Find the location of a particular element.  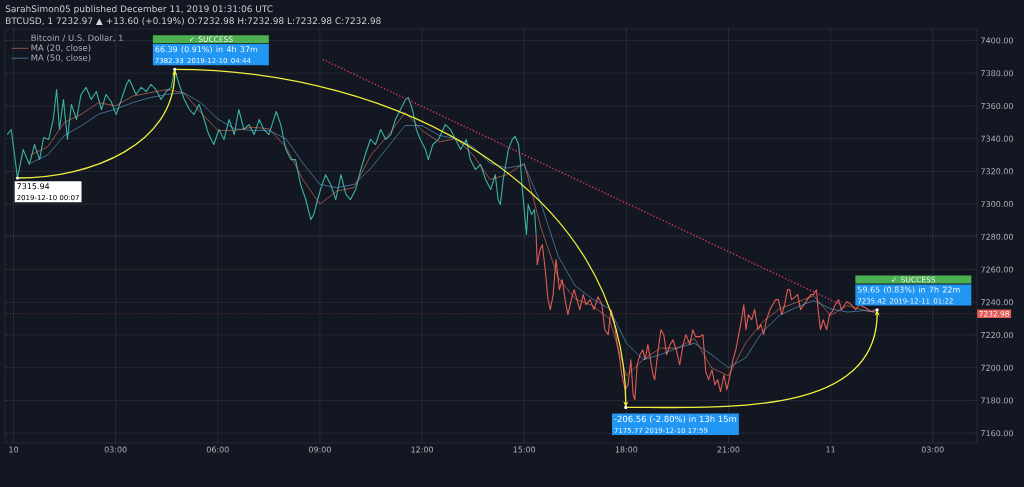

chart-subtitle: BTCUSD, 1 7232.97 ▲ +13.60 (+0.19%) O:7232.98 H:7232.98 L:7232.98 C:7232.98 is located at coordinates (193, 21).